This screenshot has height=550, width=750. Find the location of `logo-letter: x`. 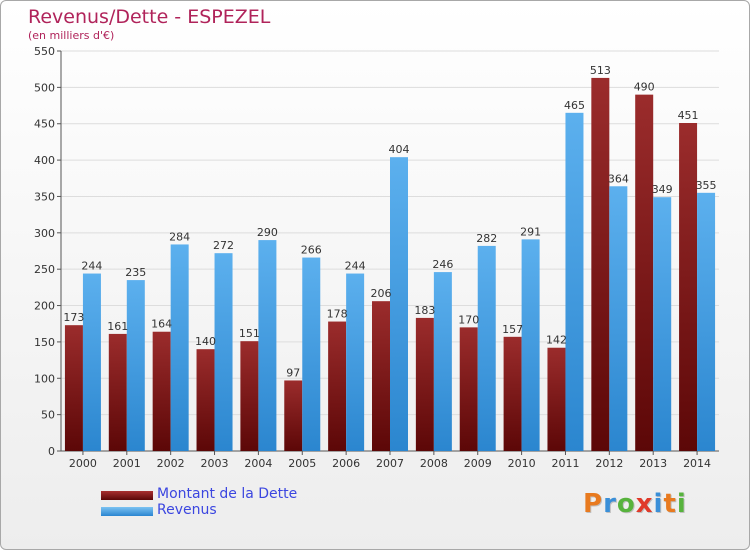

logo-letter: x is located at coordinates (644, 504).